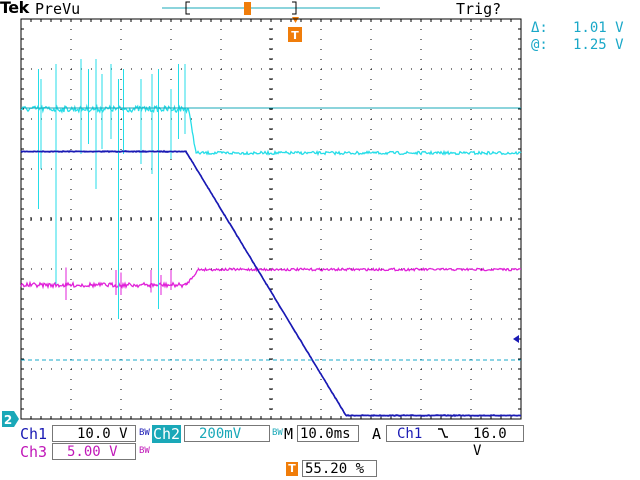 This screenshot has height=480, width=640. I want to click on timebase-label: M, so click(289, 434).